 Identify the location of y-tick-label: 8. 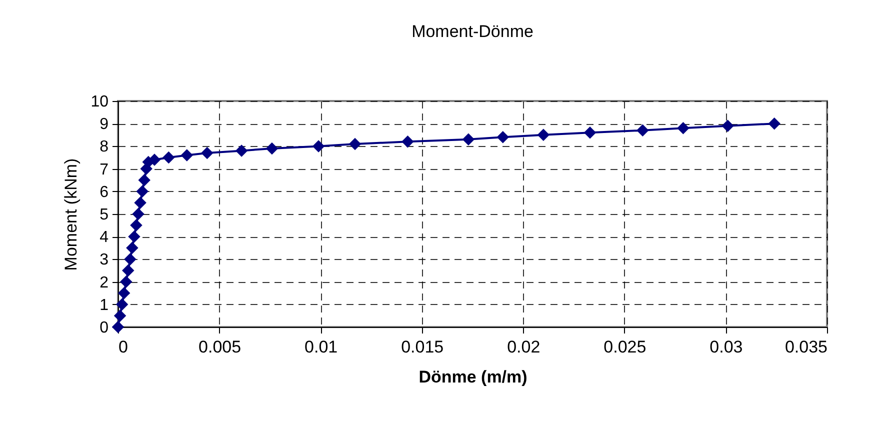
(104, 147).